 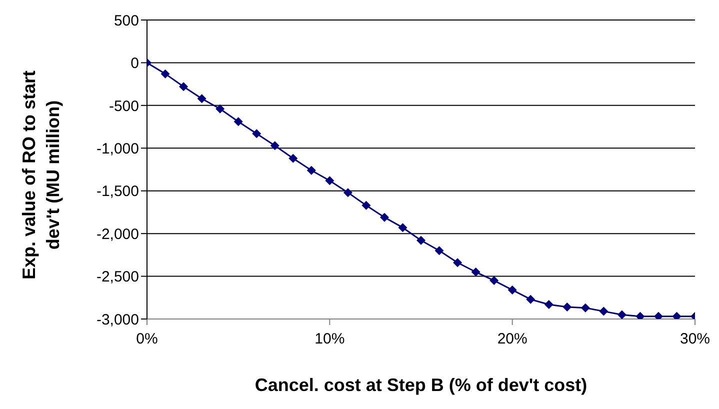 What do you see at coordinates (117, 191) in the screenshot?
I see `y-tick-label: -1,500` at bounding box center [117, 191].